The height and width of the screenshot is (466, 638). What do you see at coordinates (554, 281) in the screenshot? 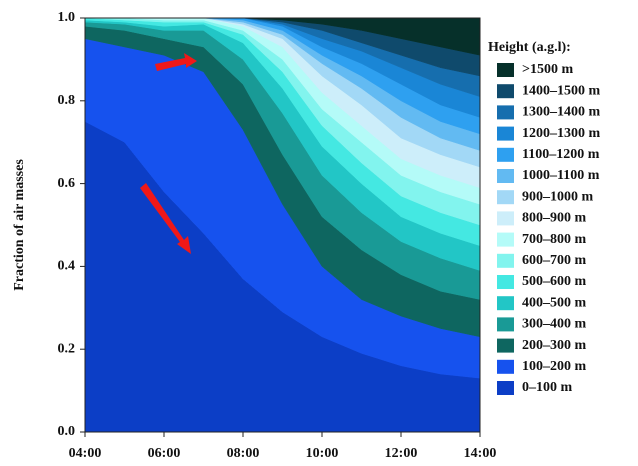
I see `legend-label: 500–600 m` at bounding box center [554, 281].